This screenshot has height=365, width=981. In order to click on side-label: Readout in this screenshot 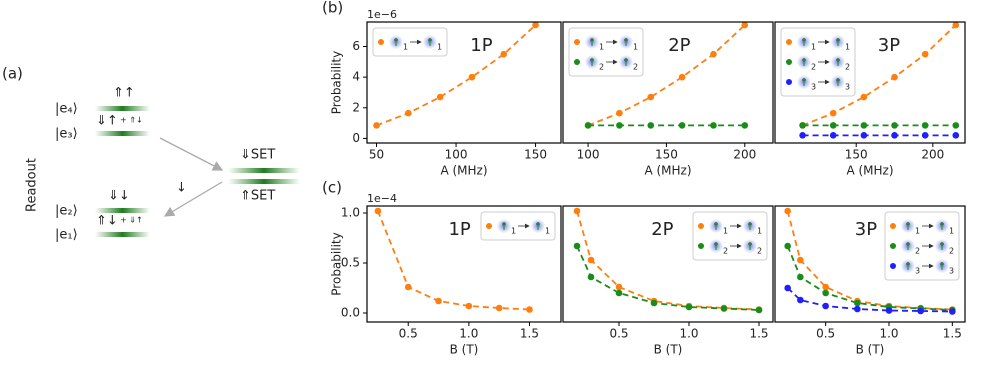, I will do `click(32, 185)`.